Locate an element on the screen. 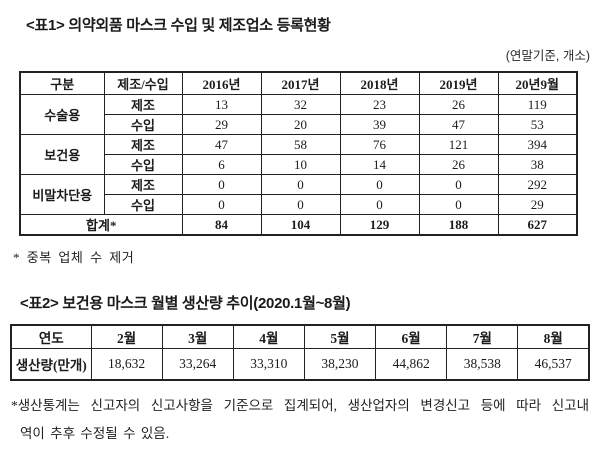  table1-total-value: 188 is located at coordinates (458, 225).